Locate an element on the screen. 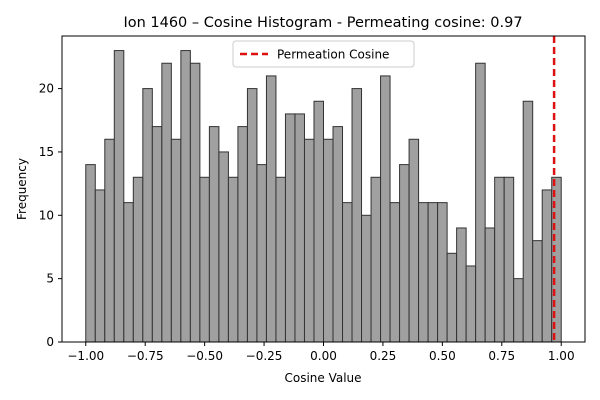 Image resolution: width=600 pixels, height=400 pixels. legend-box is located at coordinates (323, 54).